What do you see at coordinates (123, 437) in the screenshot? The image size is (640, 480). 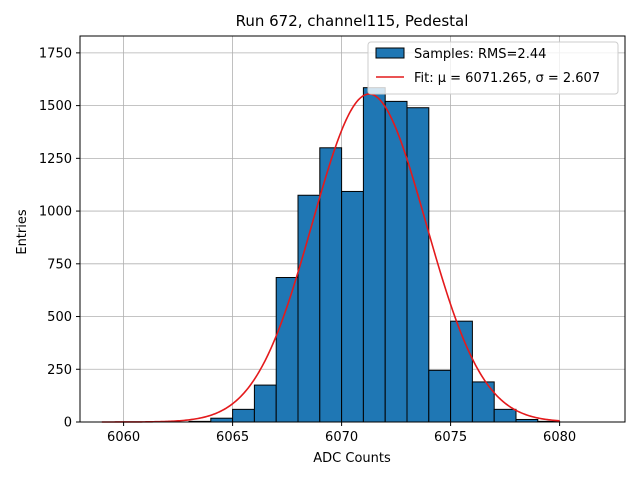 I see `x-tick-label: 6060` at bounding box center [123, 437].